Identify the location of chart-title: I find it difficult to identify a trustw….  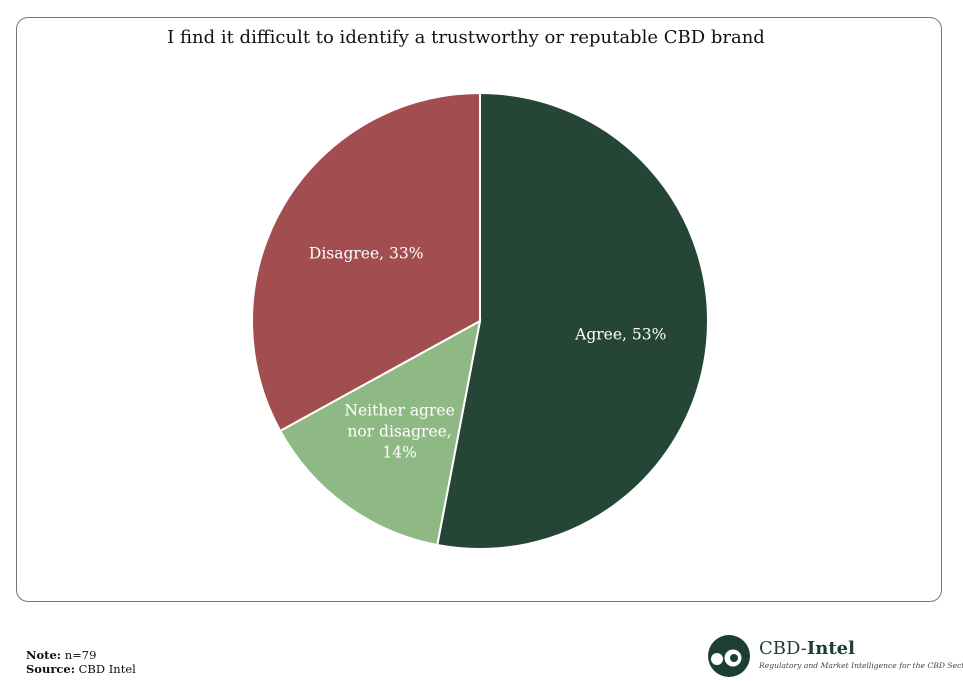
(466, 37).